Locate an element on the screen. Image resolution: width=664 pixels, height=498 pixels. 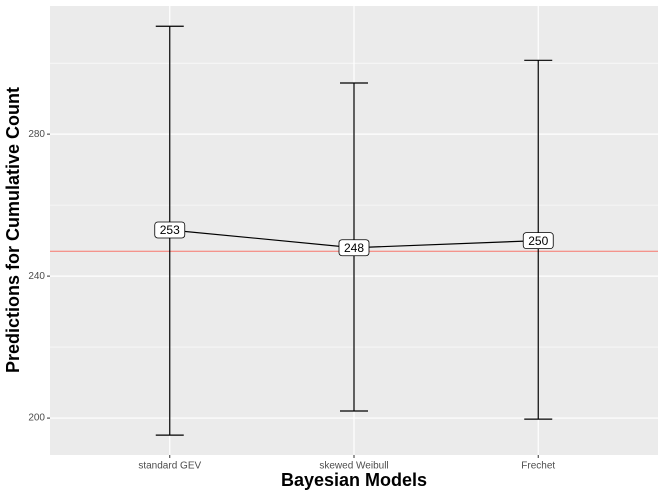
x-tick-label: standard GEV is located at coordinates (169, 466).